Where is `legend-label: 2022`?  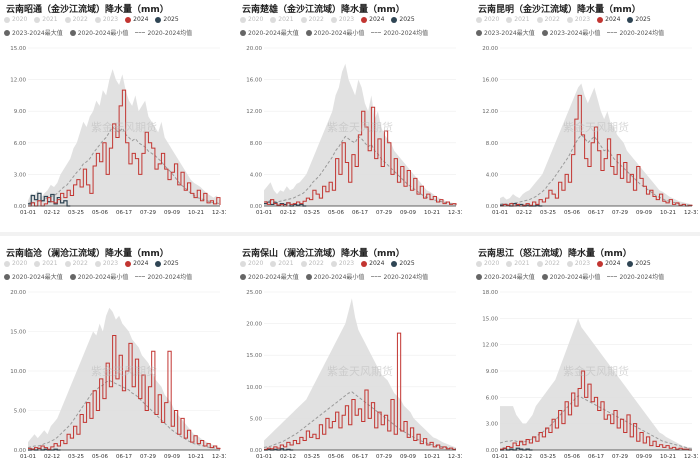 legend-label: 2022 is located at coordinates (316, 19).